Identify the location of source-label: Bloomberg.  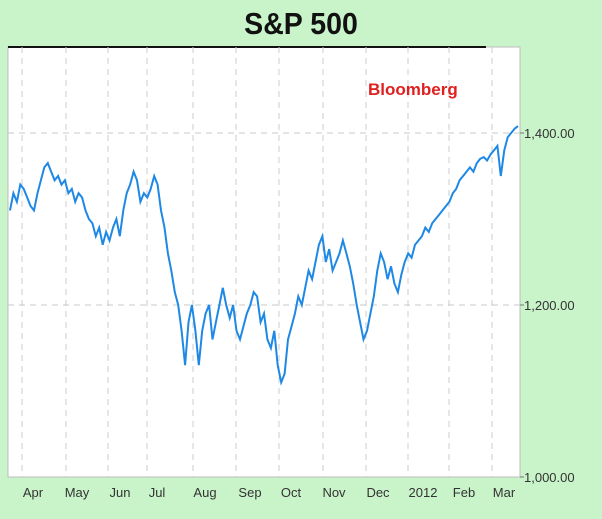
(413, 89).